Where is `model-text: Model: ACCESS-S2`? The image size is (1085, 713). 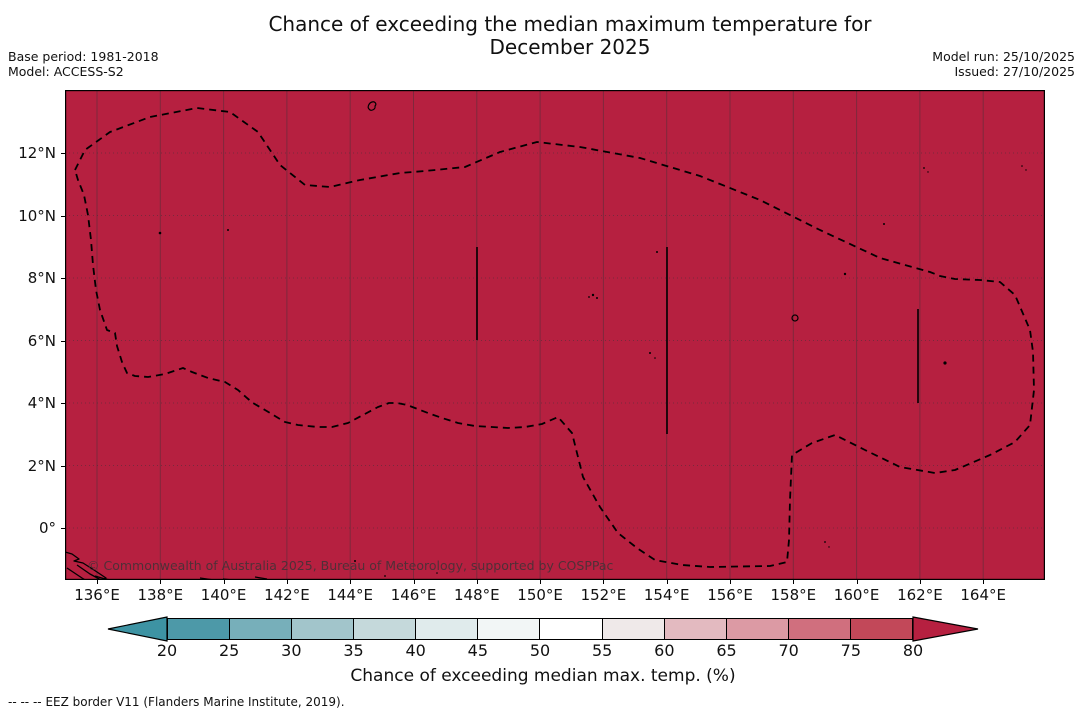 model-text: Model: ACCESS-S2 is located at coordinates (66, 71).